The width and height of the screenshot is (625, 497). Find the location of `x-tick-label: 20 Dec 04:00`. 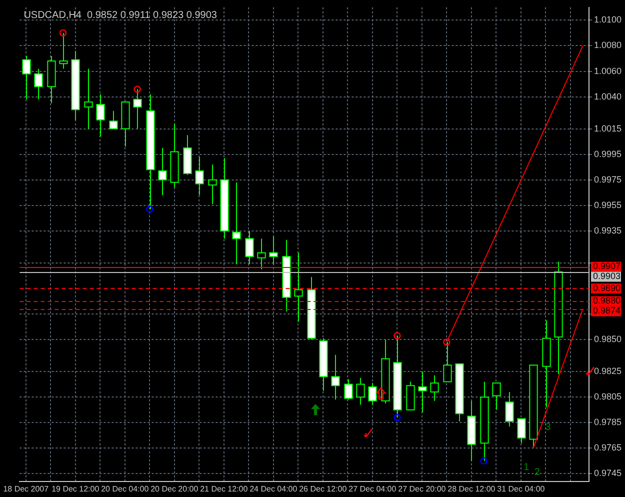

x-tick-label: 20 Dec 04:00 is located at coordinates (125, 489).